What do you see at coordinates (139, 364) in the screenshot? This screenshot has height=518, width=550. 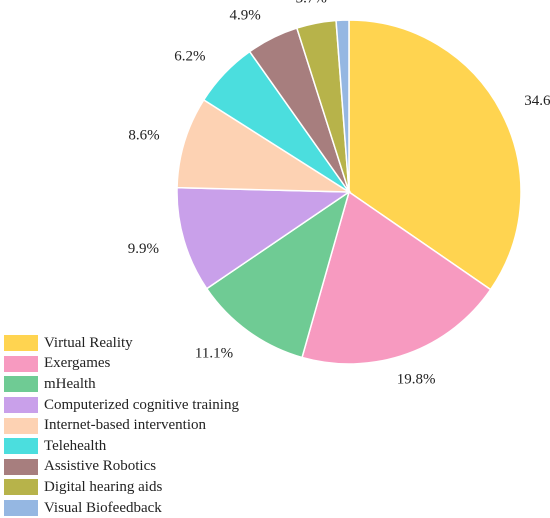 I see `legend-item-1: Exergames` at bounding box center [139, 364].